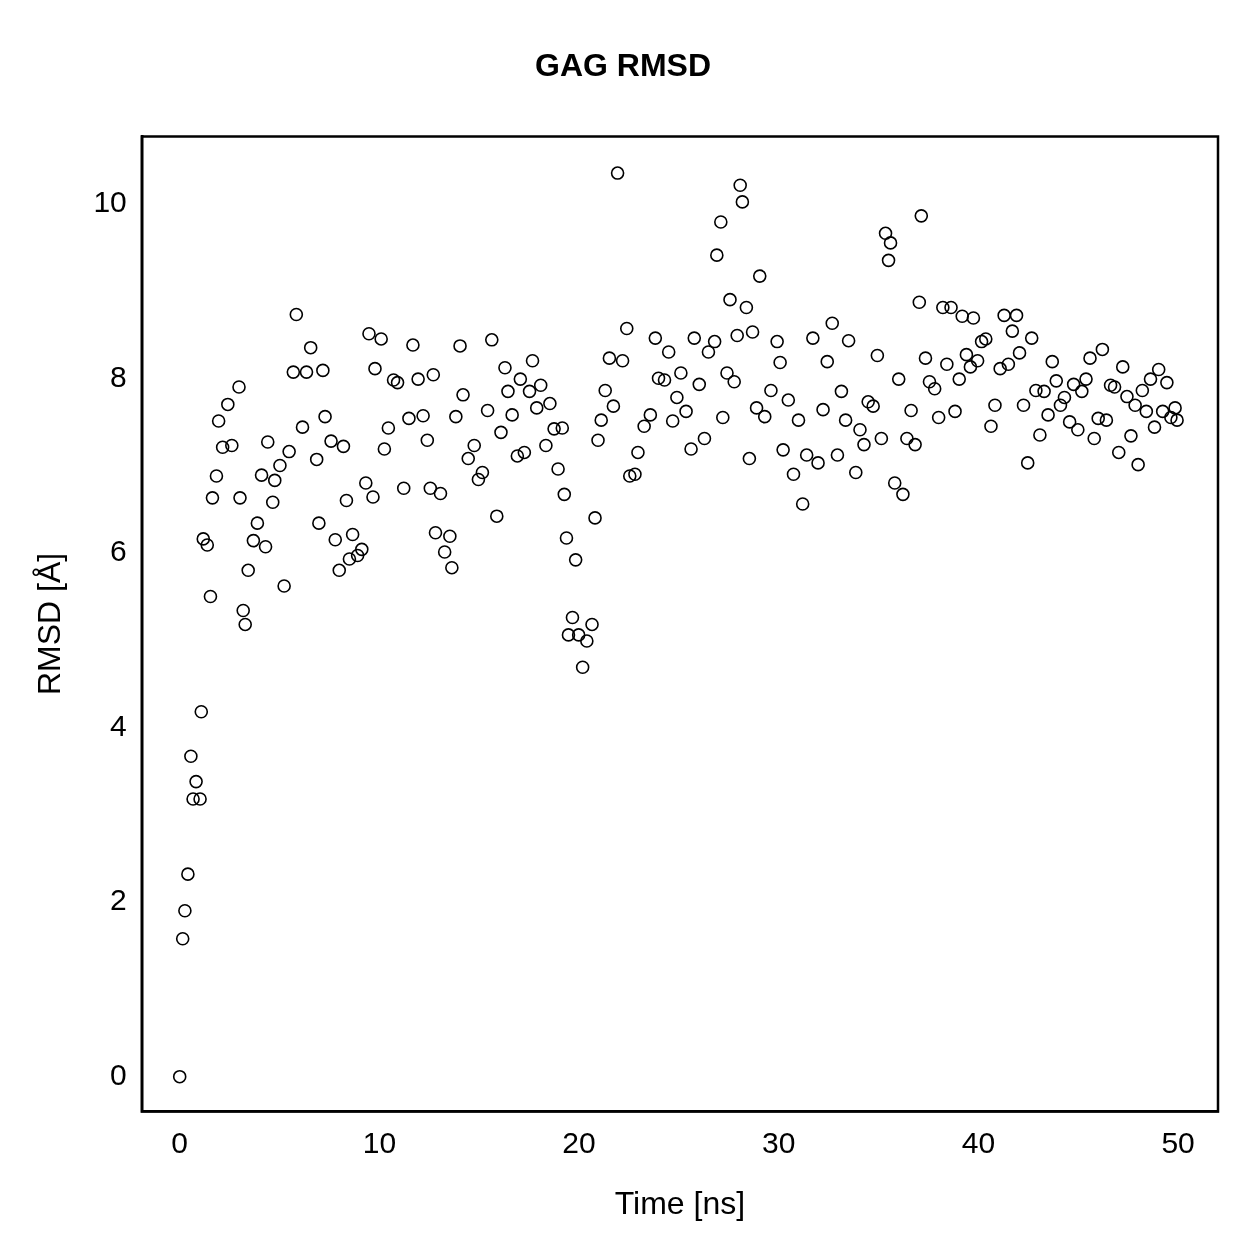 The height and width of the screenshot is (1259, 1259). Describe the element at coordinates (118, 900) in the screenshot. I see `y-tick-label: 2` at that location.